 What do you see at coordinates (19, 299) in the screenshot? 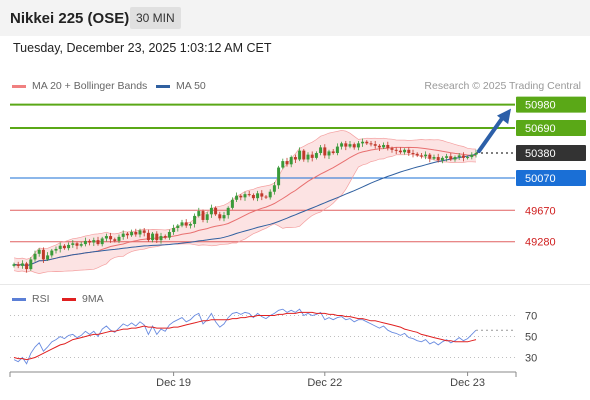
I see `rsi-swatch` at bounding box center [19, 299].